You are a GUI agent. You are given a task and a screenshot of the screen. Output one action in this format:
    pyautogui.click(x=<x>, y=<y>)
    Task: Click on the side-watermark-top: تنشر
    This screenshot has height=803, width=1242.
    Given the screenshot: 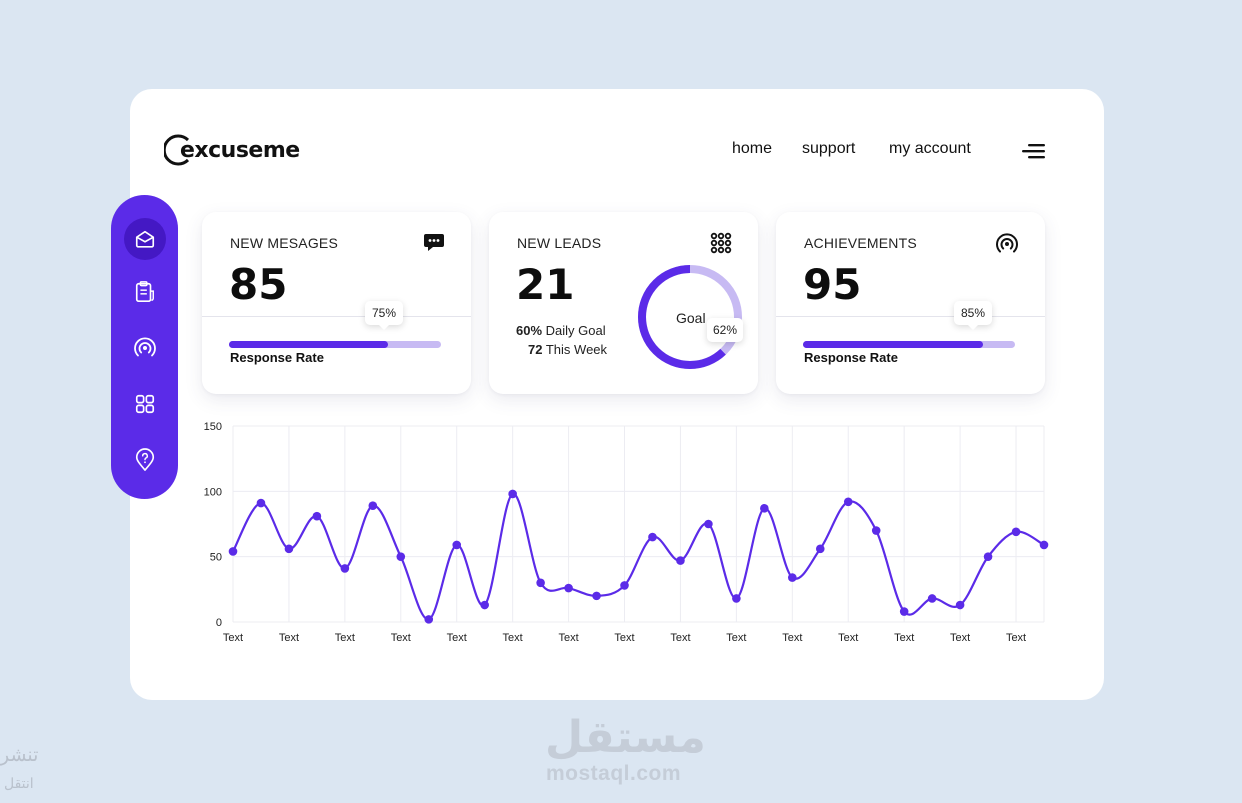 What is the action you would take?
    pyautogui.click(x=19, y=755)
    